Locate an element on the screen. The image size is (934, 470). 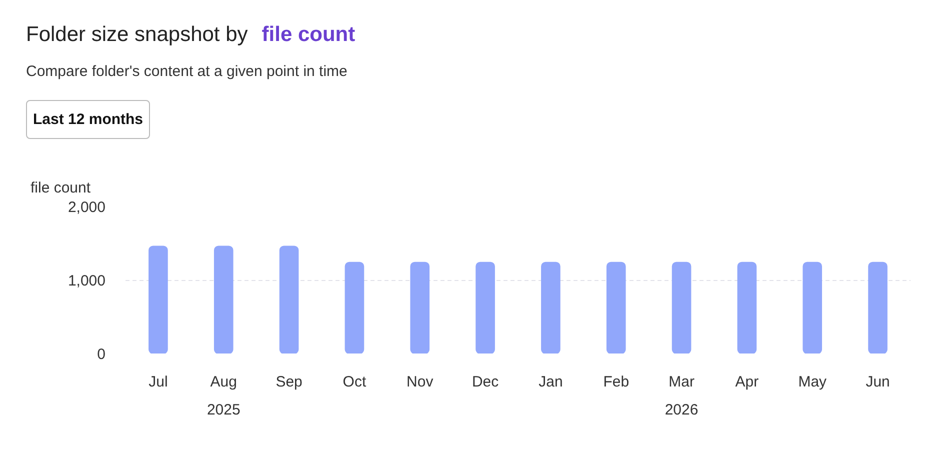
text: 2025 is located at coordinates (223, 410).